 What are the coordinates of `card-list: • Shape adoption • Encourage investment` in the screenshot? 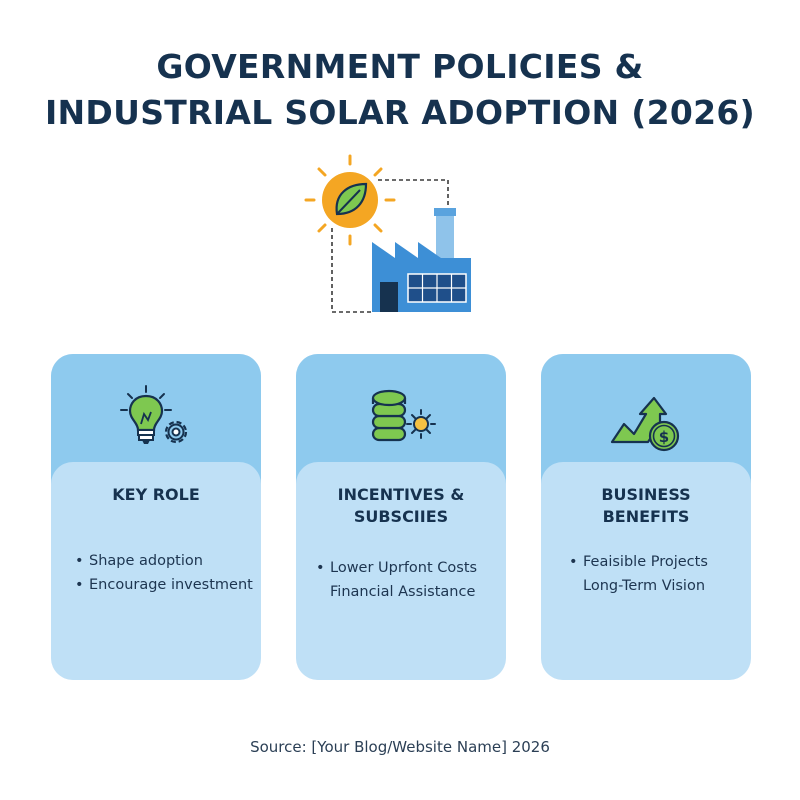 It's located at (167, 573).